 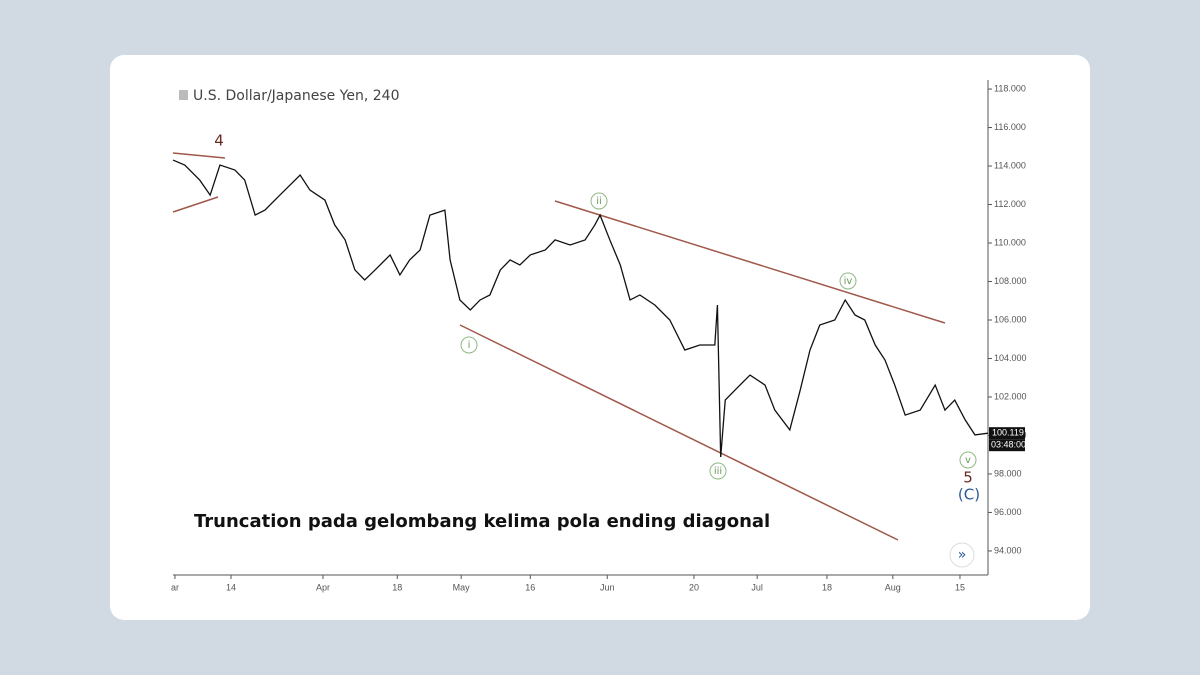 What do you see at coordinates (969, 495) in the screenshot?
I see `wave-label: (C)` at bounding box center [969, 495].